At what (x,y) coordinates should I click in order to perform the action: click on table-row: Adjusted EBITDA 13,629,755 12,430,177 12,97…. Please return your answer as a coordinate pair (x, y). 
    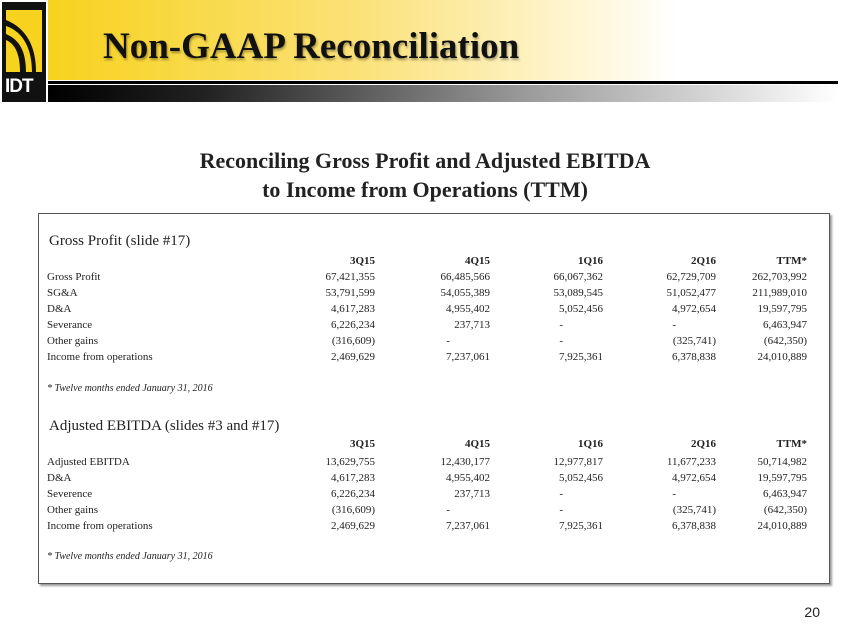
    Looking at the image, I should click on (432, 464).